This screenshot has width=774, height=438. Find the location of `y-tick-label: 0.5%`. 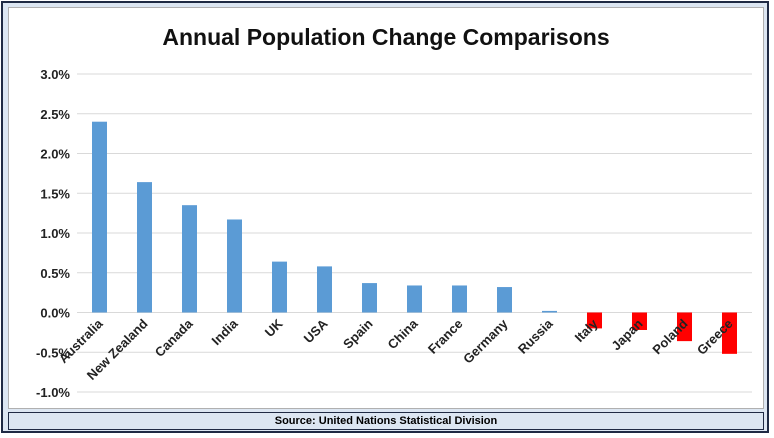

y-tick-label: 0.5% is located at coordinates (55, 273).